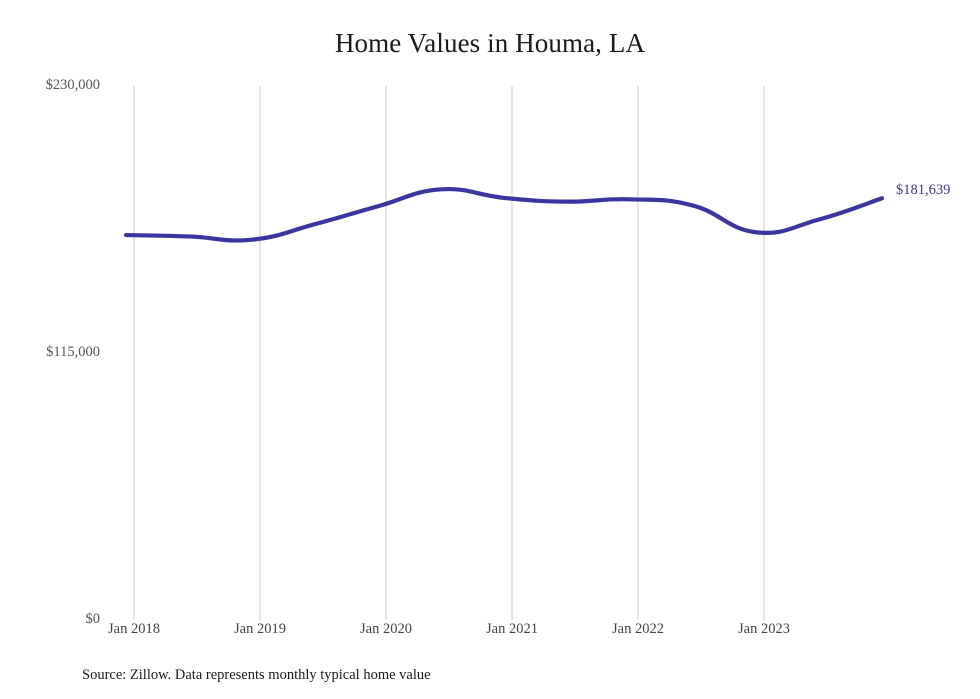  What do you see at coordinates (134, 629) in the screenshot?
I see `x-axis-tick-label: Jan 2018` at bounding box center [134, 629].